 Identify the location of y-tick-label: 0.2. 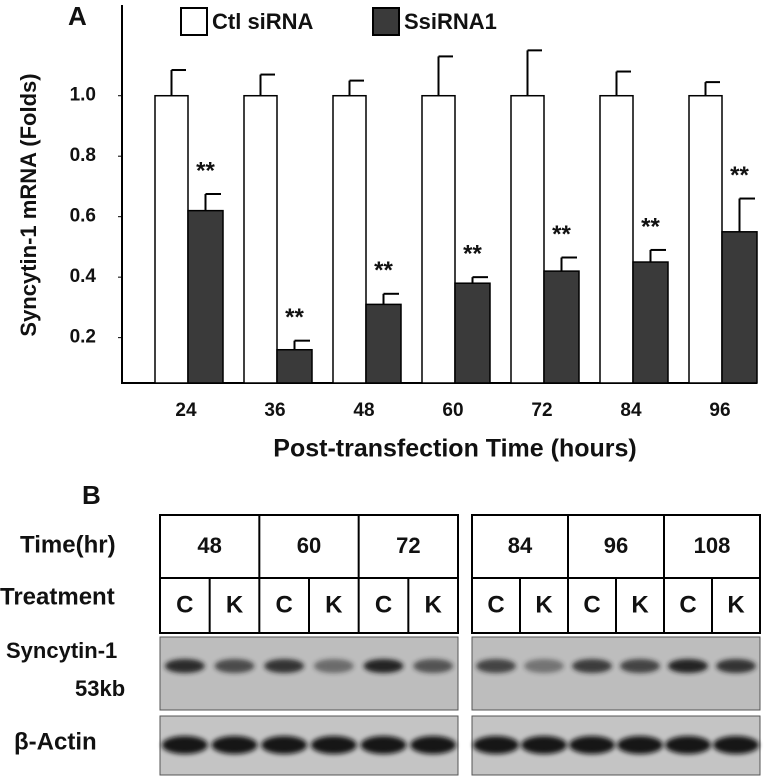
(83, 337).